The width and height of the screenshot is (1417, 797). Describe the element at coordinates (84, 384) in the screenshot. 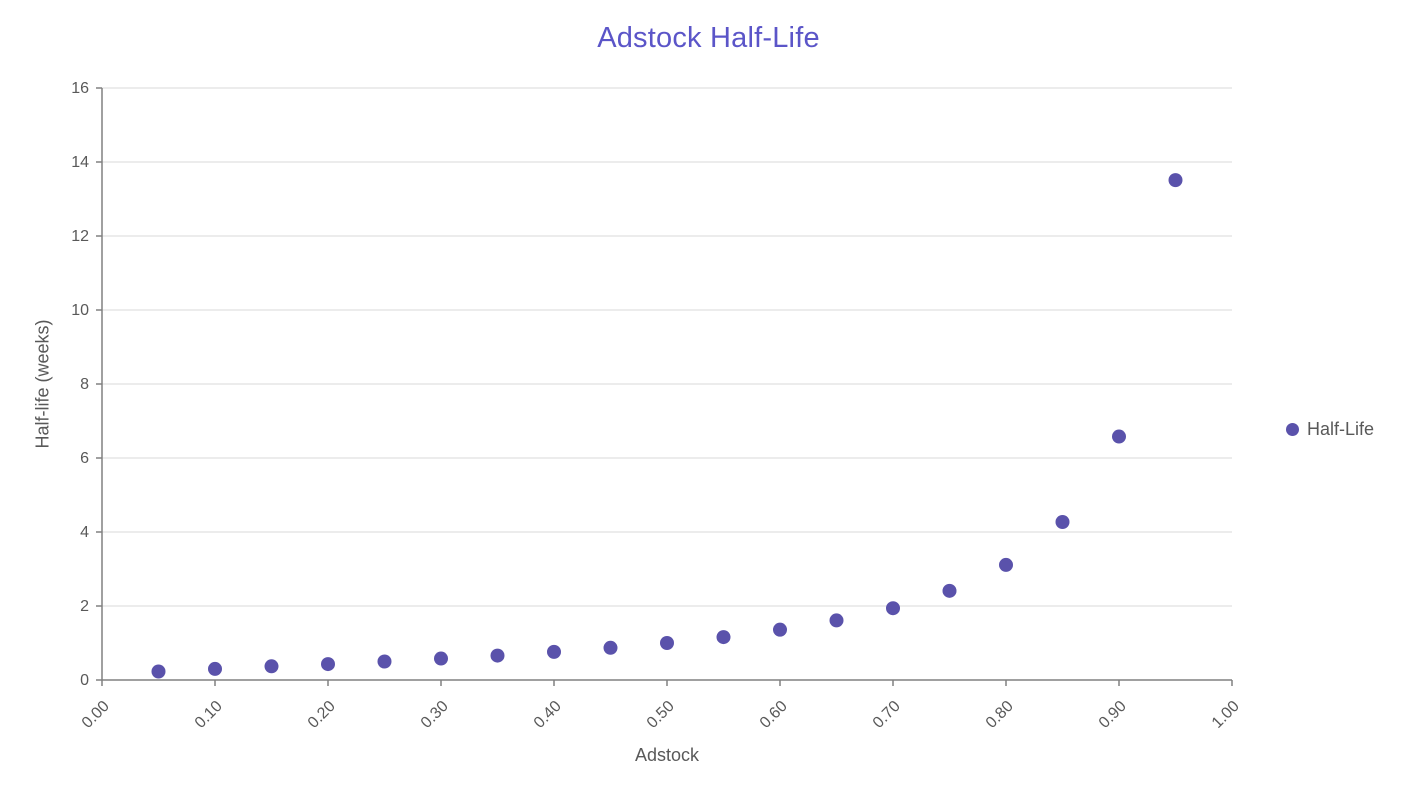

I see `y-tick-label: 8` at that location.